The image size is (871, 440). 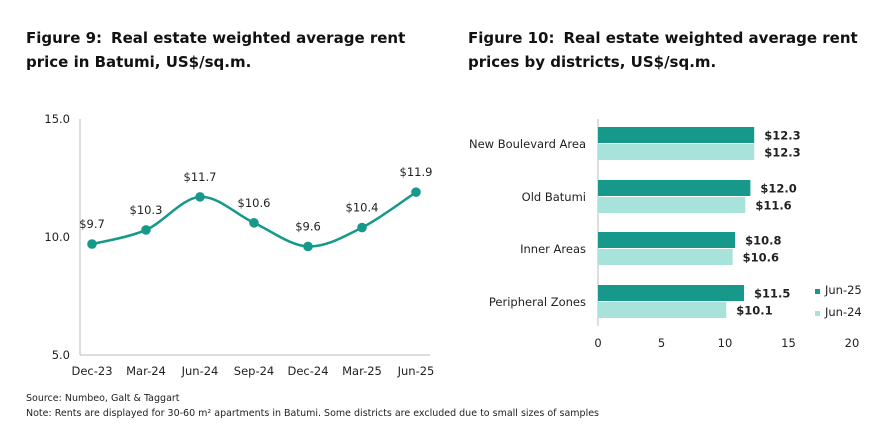 What do you see at coordinates (254, 371) in the screenshot?
I see `line-chart-x-tick-label: Sep-24` at bounding box center [254, 371].